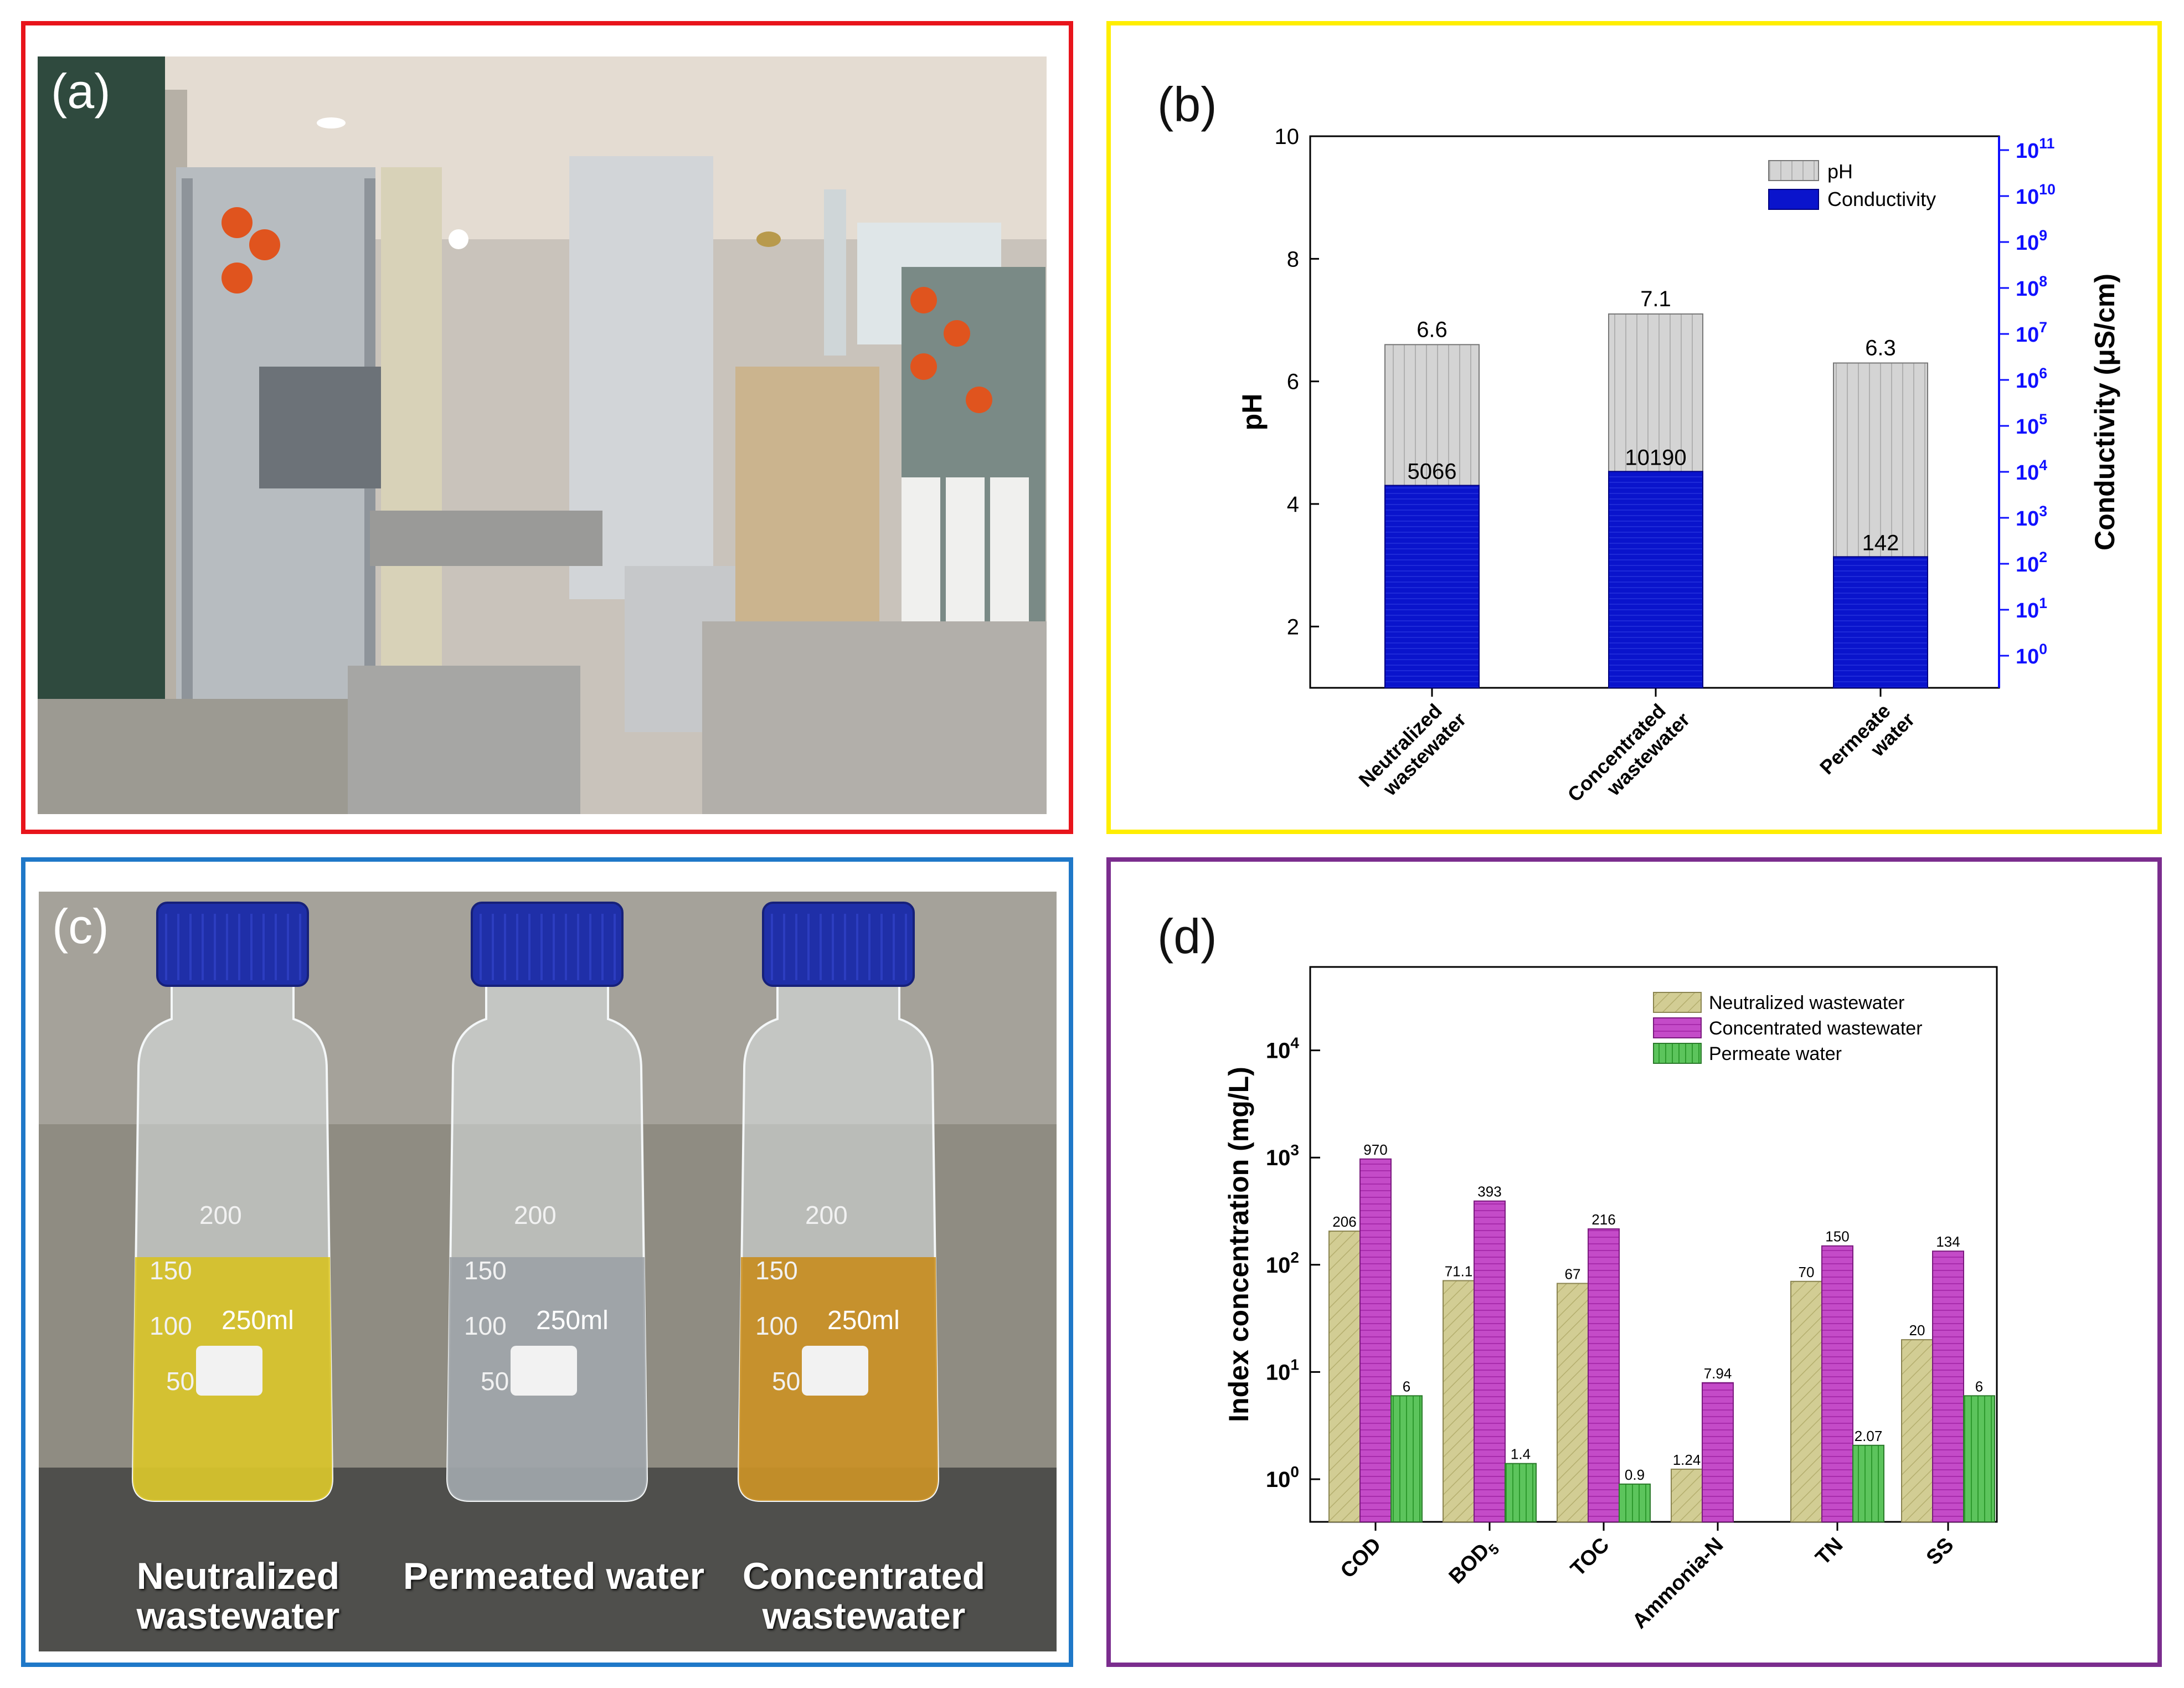  What do you see at coordinates (1293, 259) in the screenshot?
I see `y-tick-label: 8` at bounding box center [1293, 259].